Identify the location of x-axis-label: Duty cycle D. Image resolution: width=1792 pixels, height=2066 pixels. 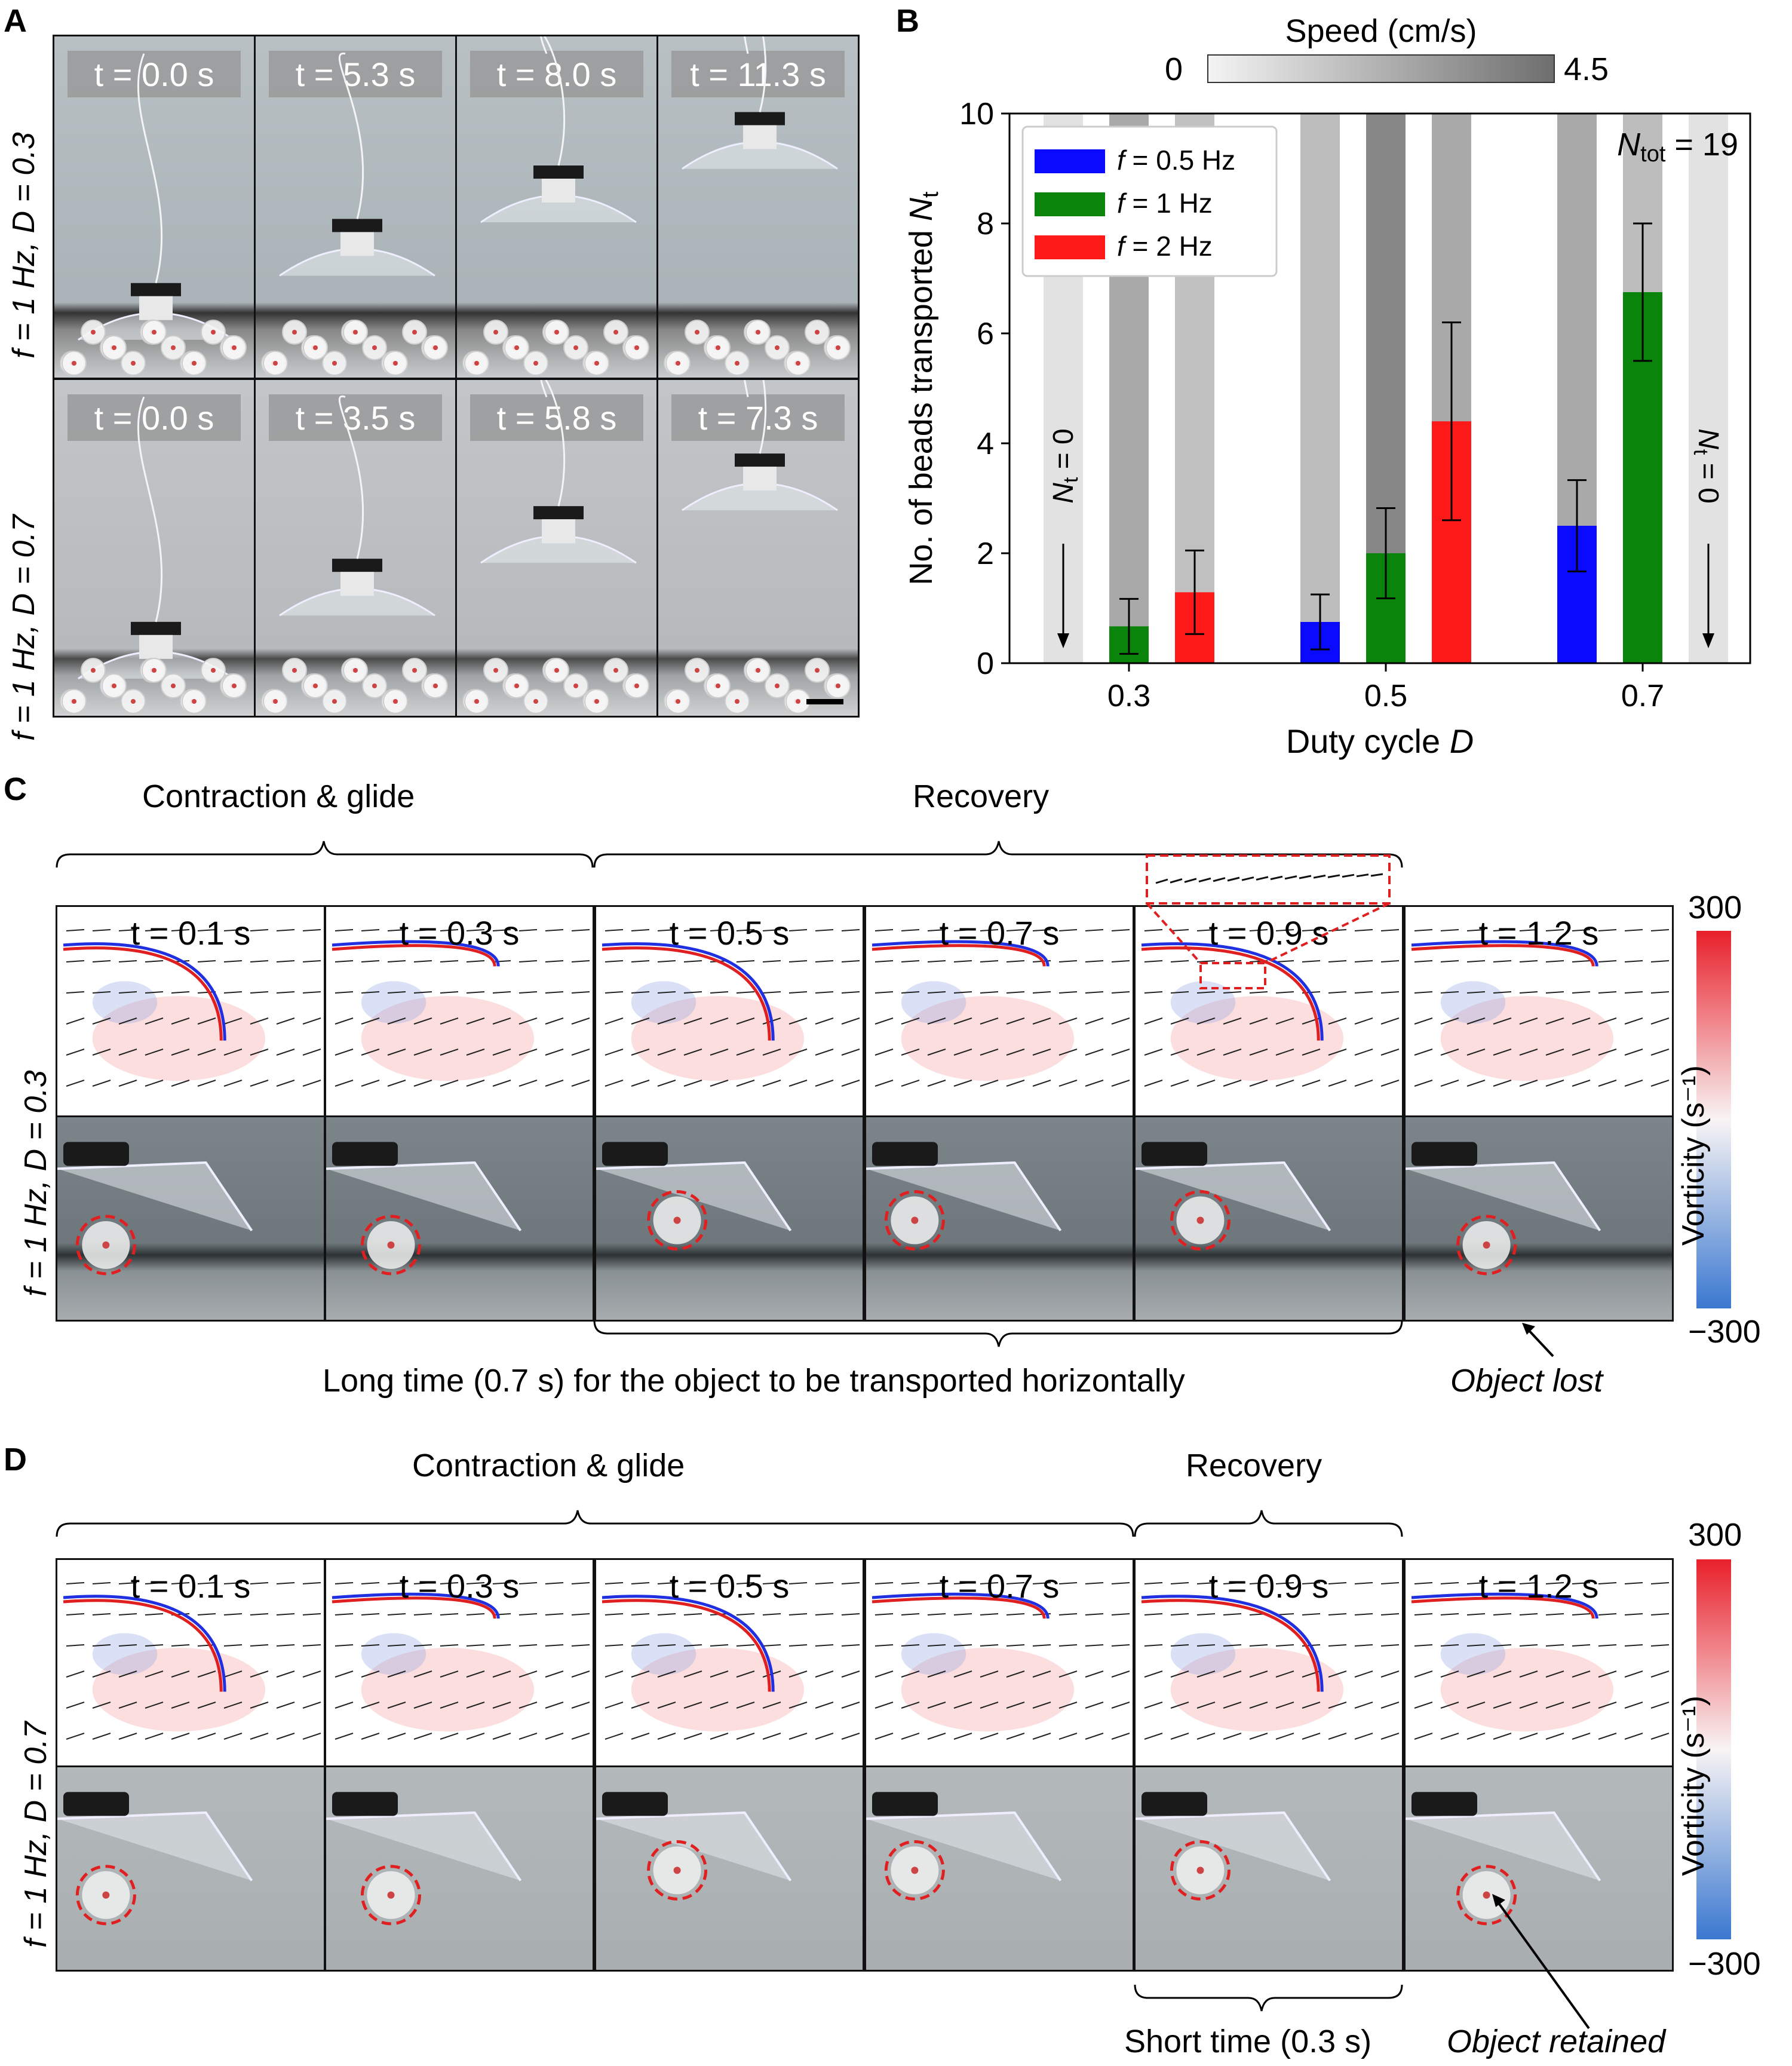
(1380, 741).